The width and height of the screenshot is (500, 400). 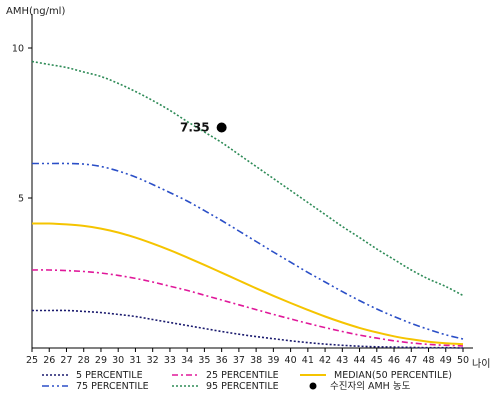 What do you see at coordinates (66, 360) in the screenshot?
I see `x-tick-label: 27` at bounding box center [66, 360].